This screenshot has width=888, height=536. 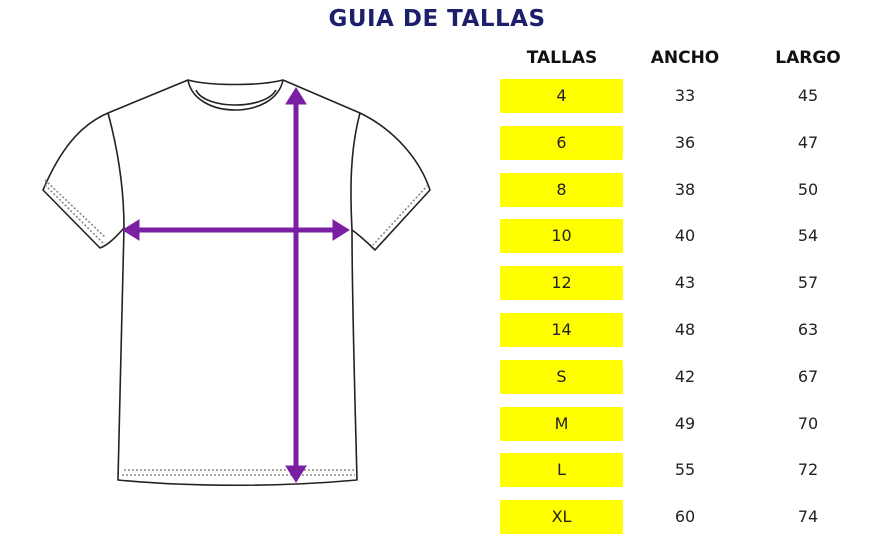 I want to click on ancho-cell: 48, so click(x=685, y=329).